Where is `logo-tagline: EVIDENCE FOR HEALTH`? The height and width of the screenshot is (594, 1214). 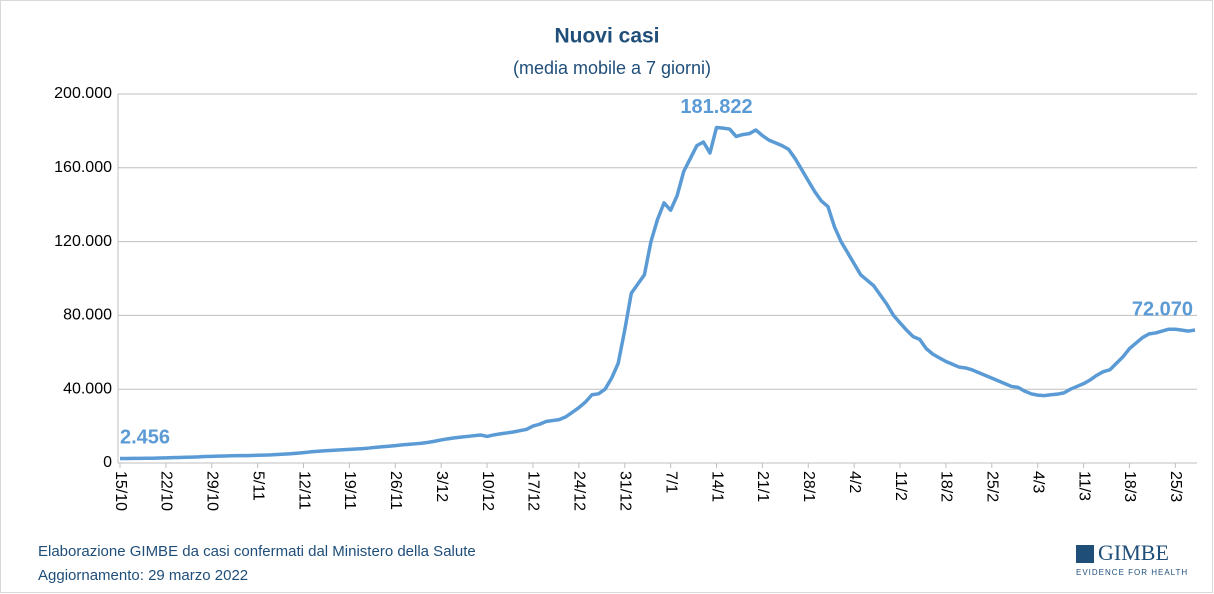
logo-tagline: EVIDENCE FOR HEALTH is located at coordinates (1132, 572).